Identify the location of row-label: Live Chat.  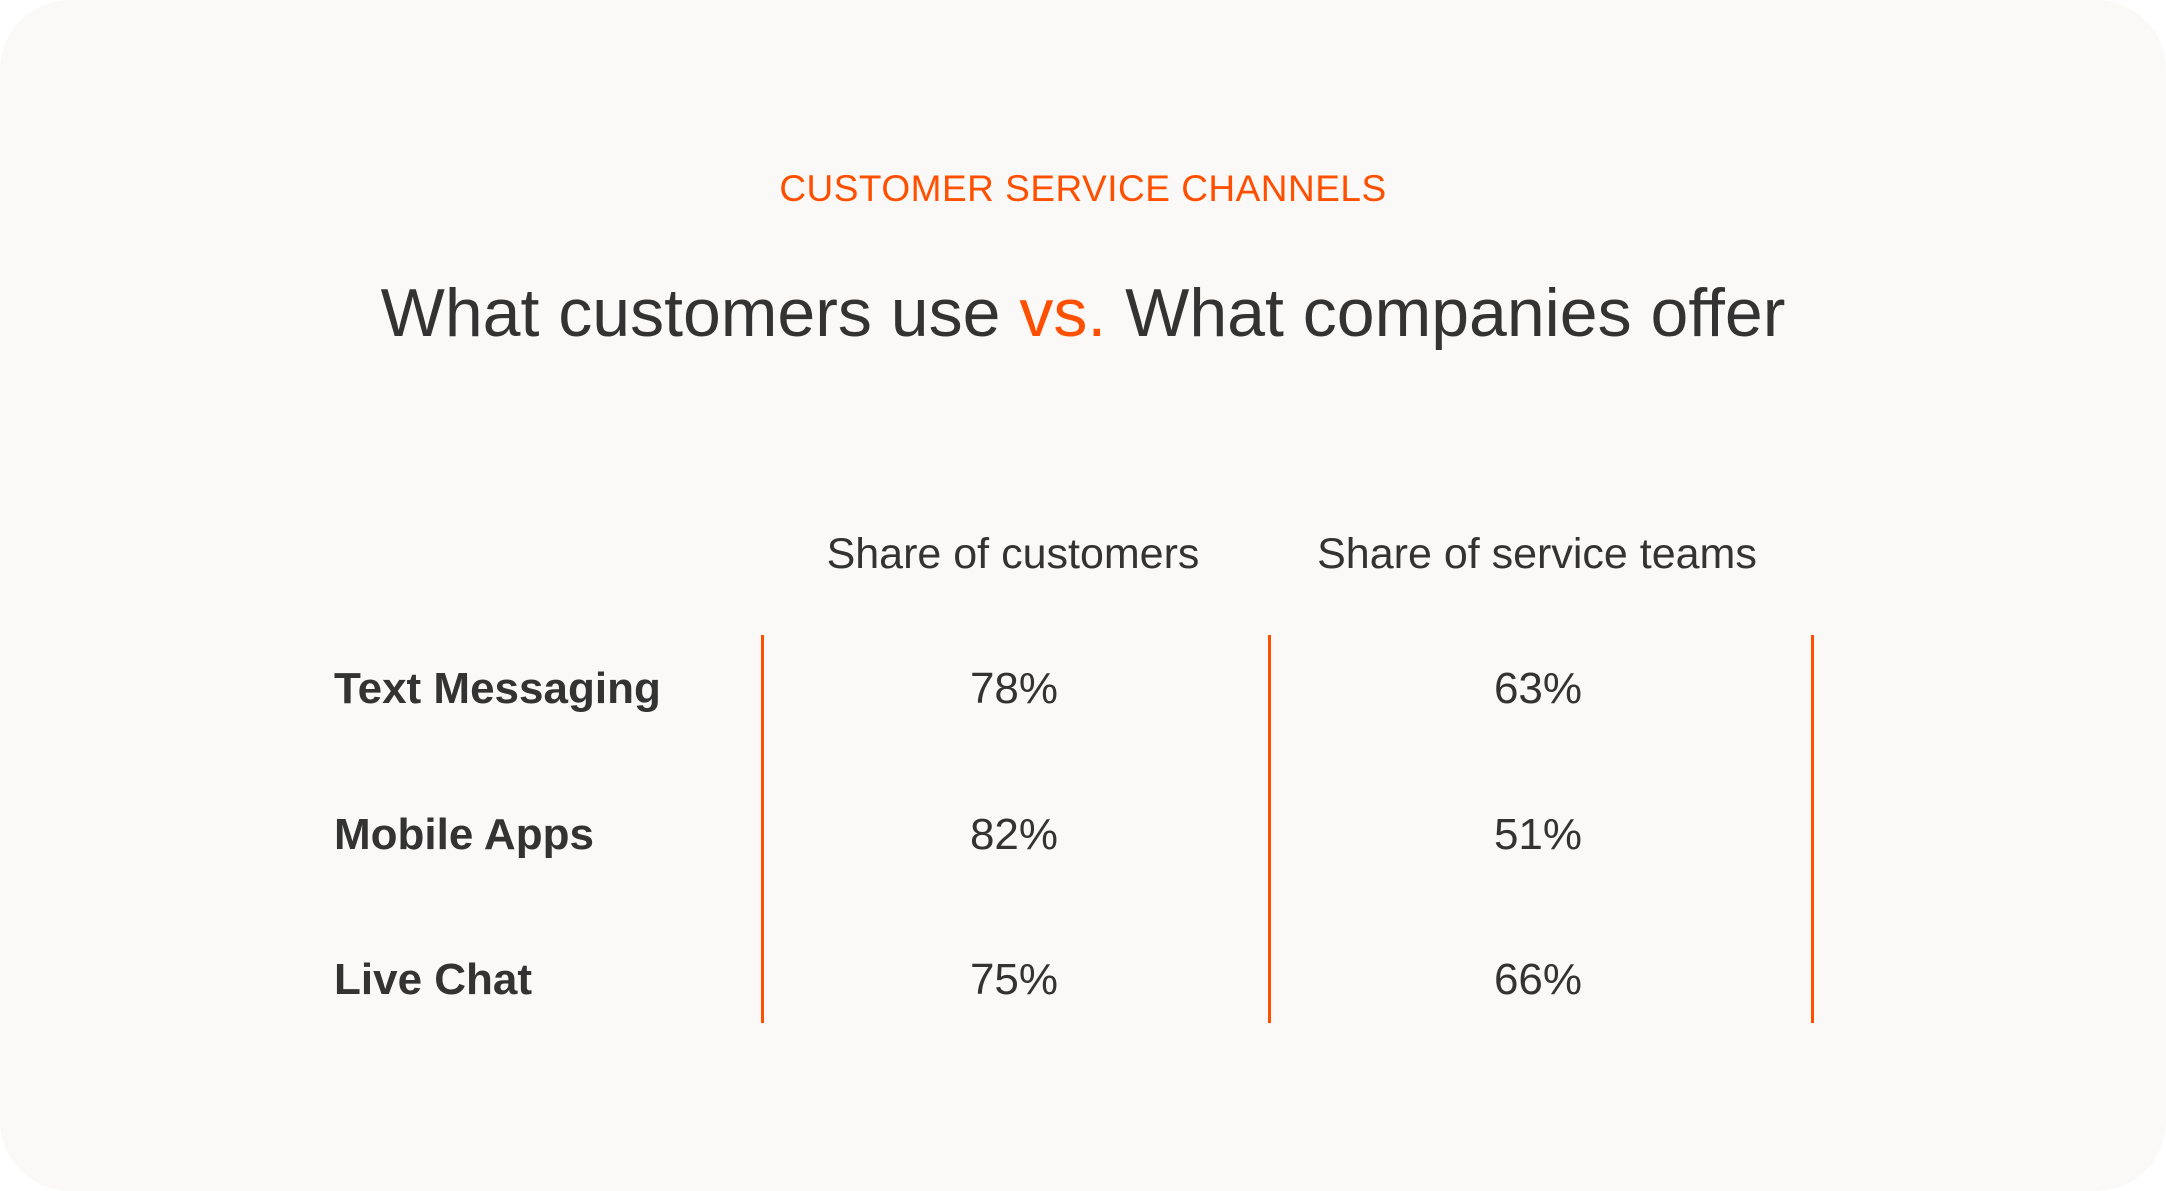
(433, 979).